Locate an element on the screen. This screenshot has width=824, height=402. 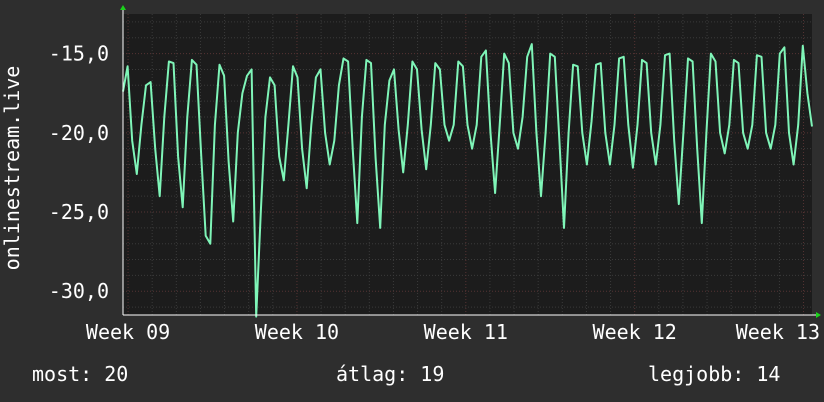
best-value-text: legjobb: 14 is located at coordinates (714, 374).